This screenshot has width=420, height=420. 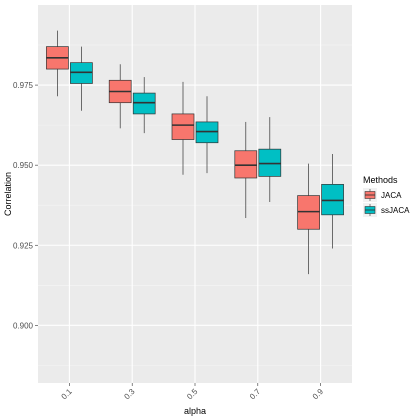 I want to click on legend-keys: JACA ssJACA, so click(x=386, y=202).